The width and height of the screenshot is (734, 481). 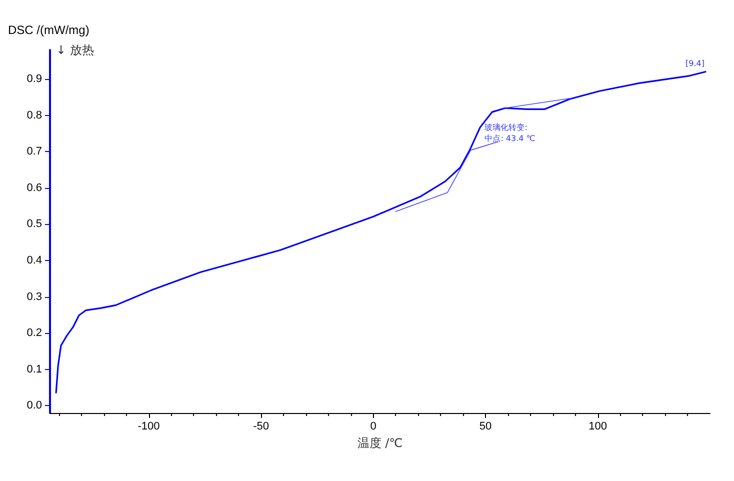 What do you see at coordinates (373, 426) in the screenshot?
I see `x-tick-label: 0` at bounding box center [373, 426].